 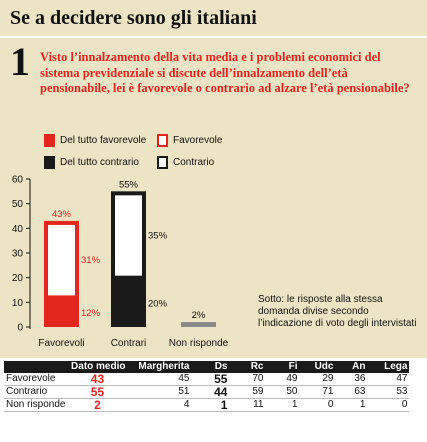 I want to click on table-cell: 11, so click(x=247, y=405).